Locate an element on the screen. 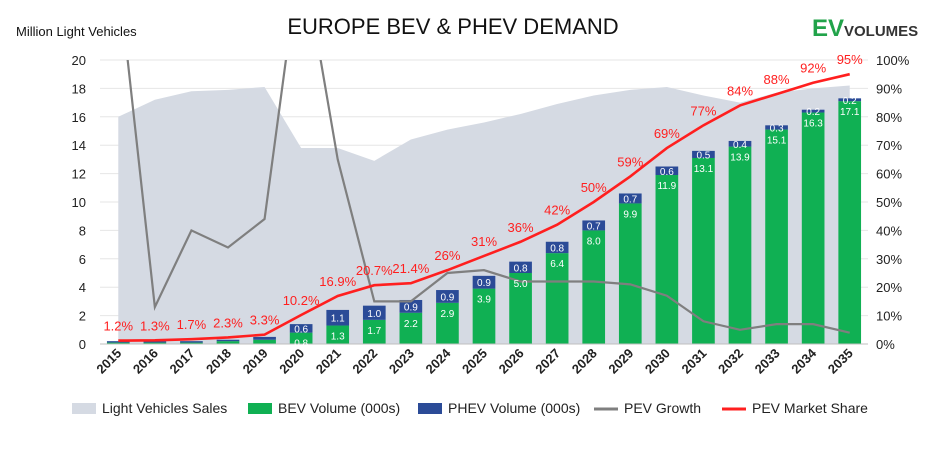  bev-value-label: 11.9 is located at coordinates (666, 186).